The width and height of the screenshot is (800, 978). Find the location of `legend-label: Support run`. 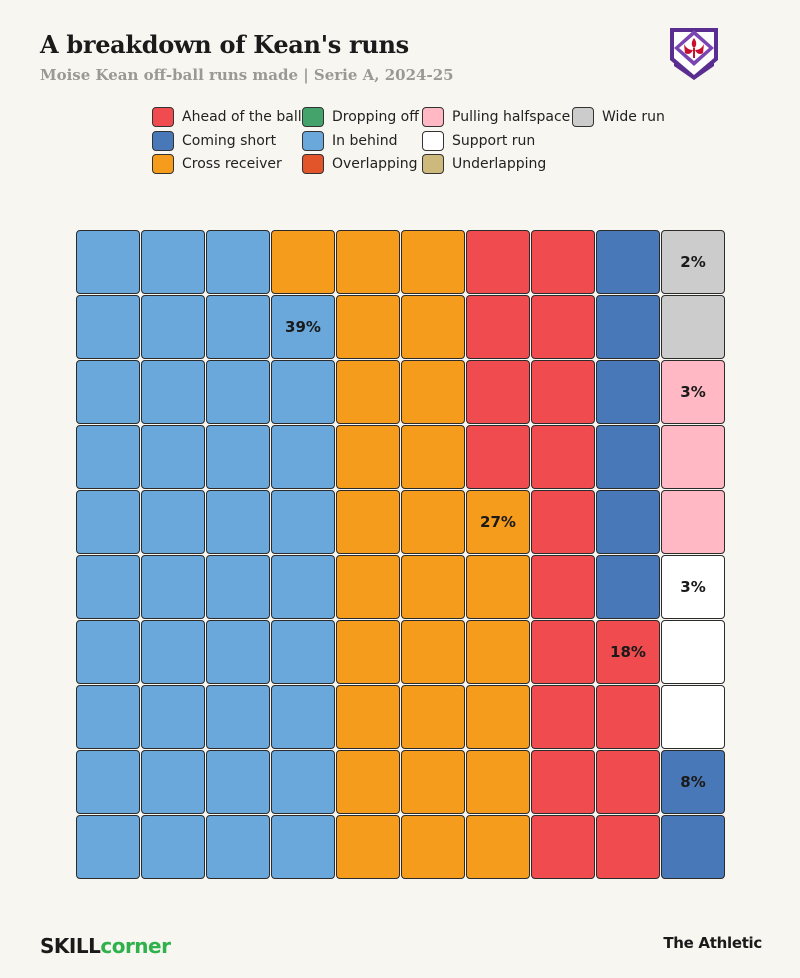

legend-label: Support run is located at coordinates (494, 141).